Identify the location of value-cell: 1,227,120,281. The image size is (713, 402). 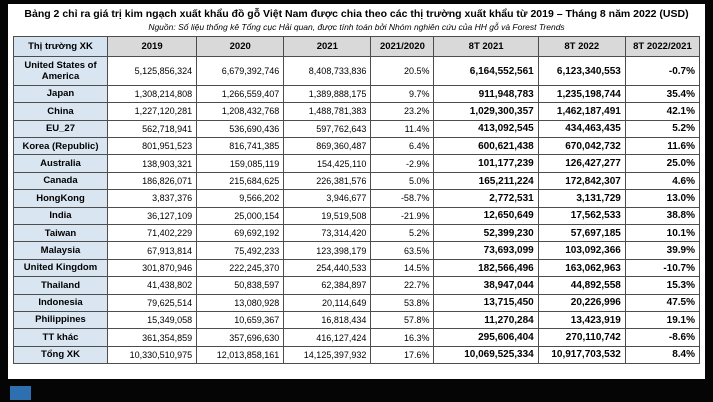
(152, 111).